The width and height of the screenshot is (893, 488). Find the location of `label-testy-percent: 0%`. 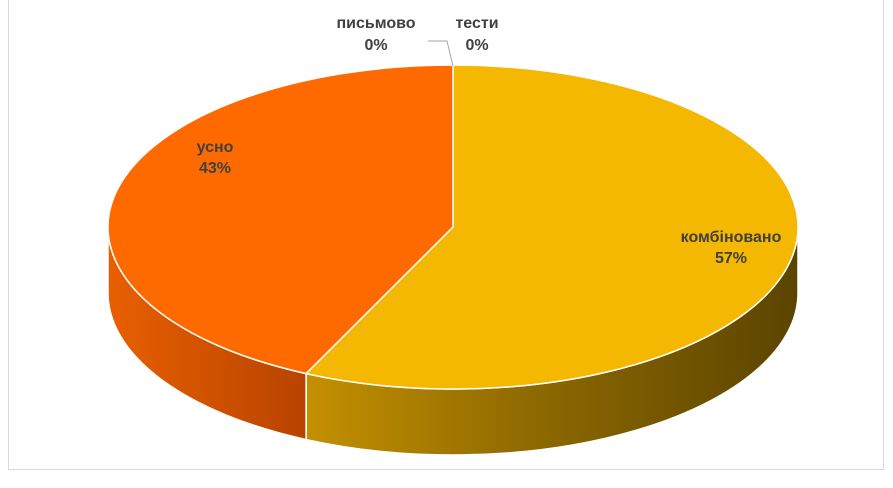

label-testy-percent: 0% is located at coordinates (476, 45).